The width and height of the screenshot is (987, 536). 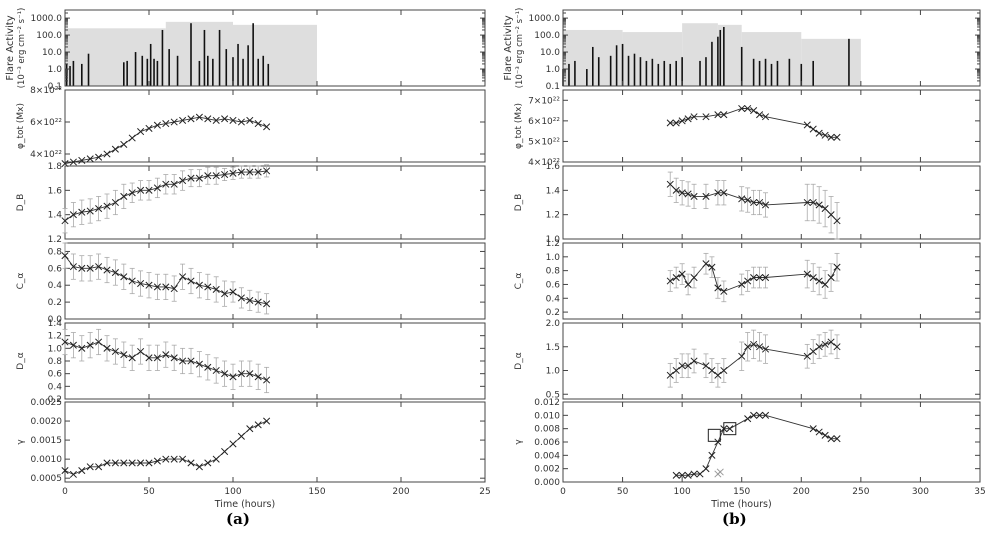 What do you see at coordinates (720, 472) in the screenshot?
I see `gray-data-point` at bounding box center [720, 472].